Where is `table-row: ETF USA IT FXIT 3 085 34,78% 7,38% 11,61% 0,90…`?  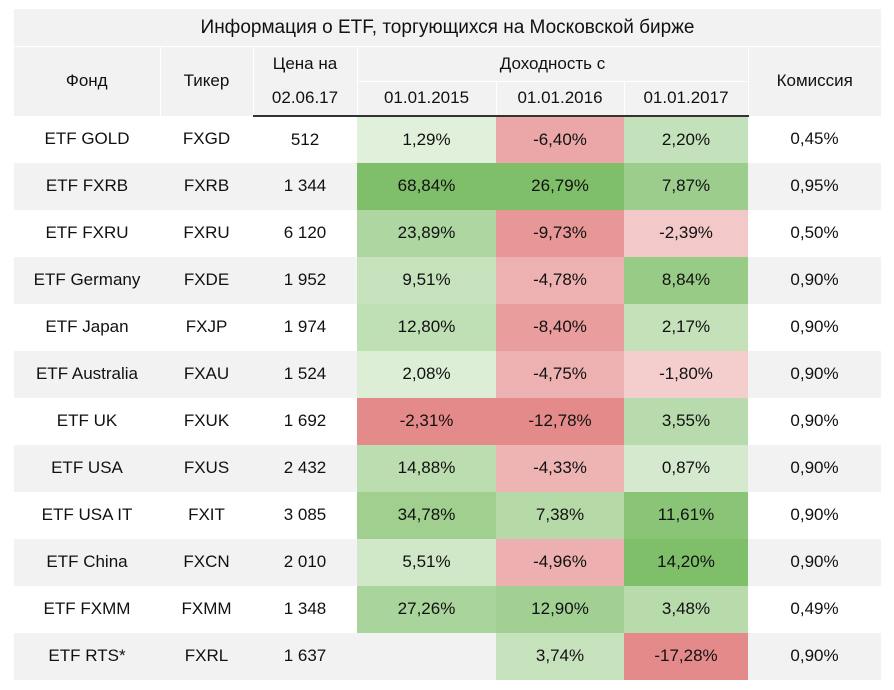 table-row: ETF USA IT FXIT 3 085 34,78% 7,38% 11,61% 0,90… is located at coordinates (447, 515).